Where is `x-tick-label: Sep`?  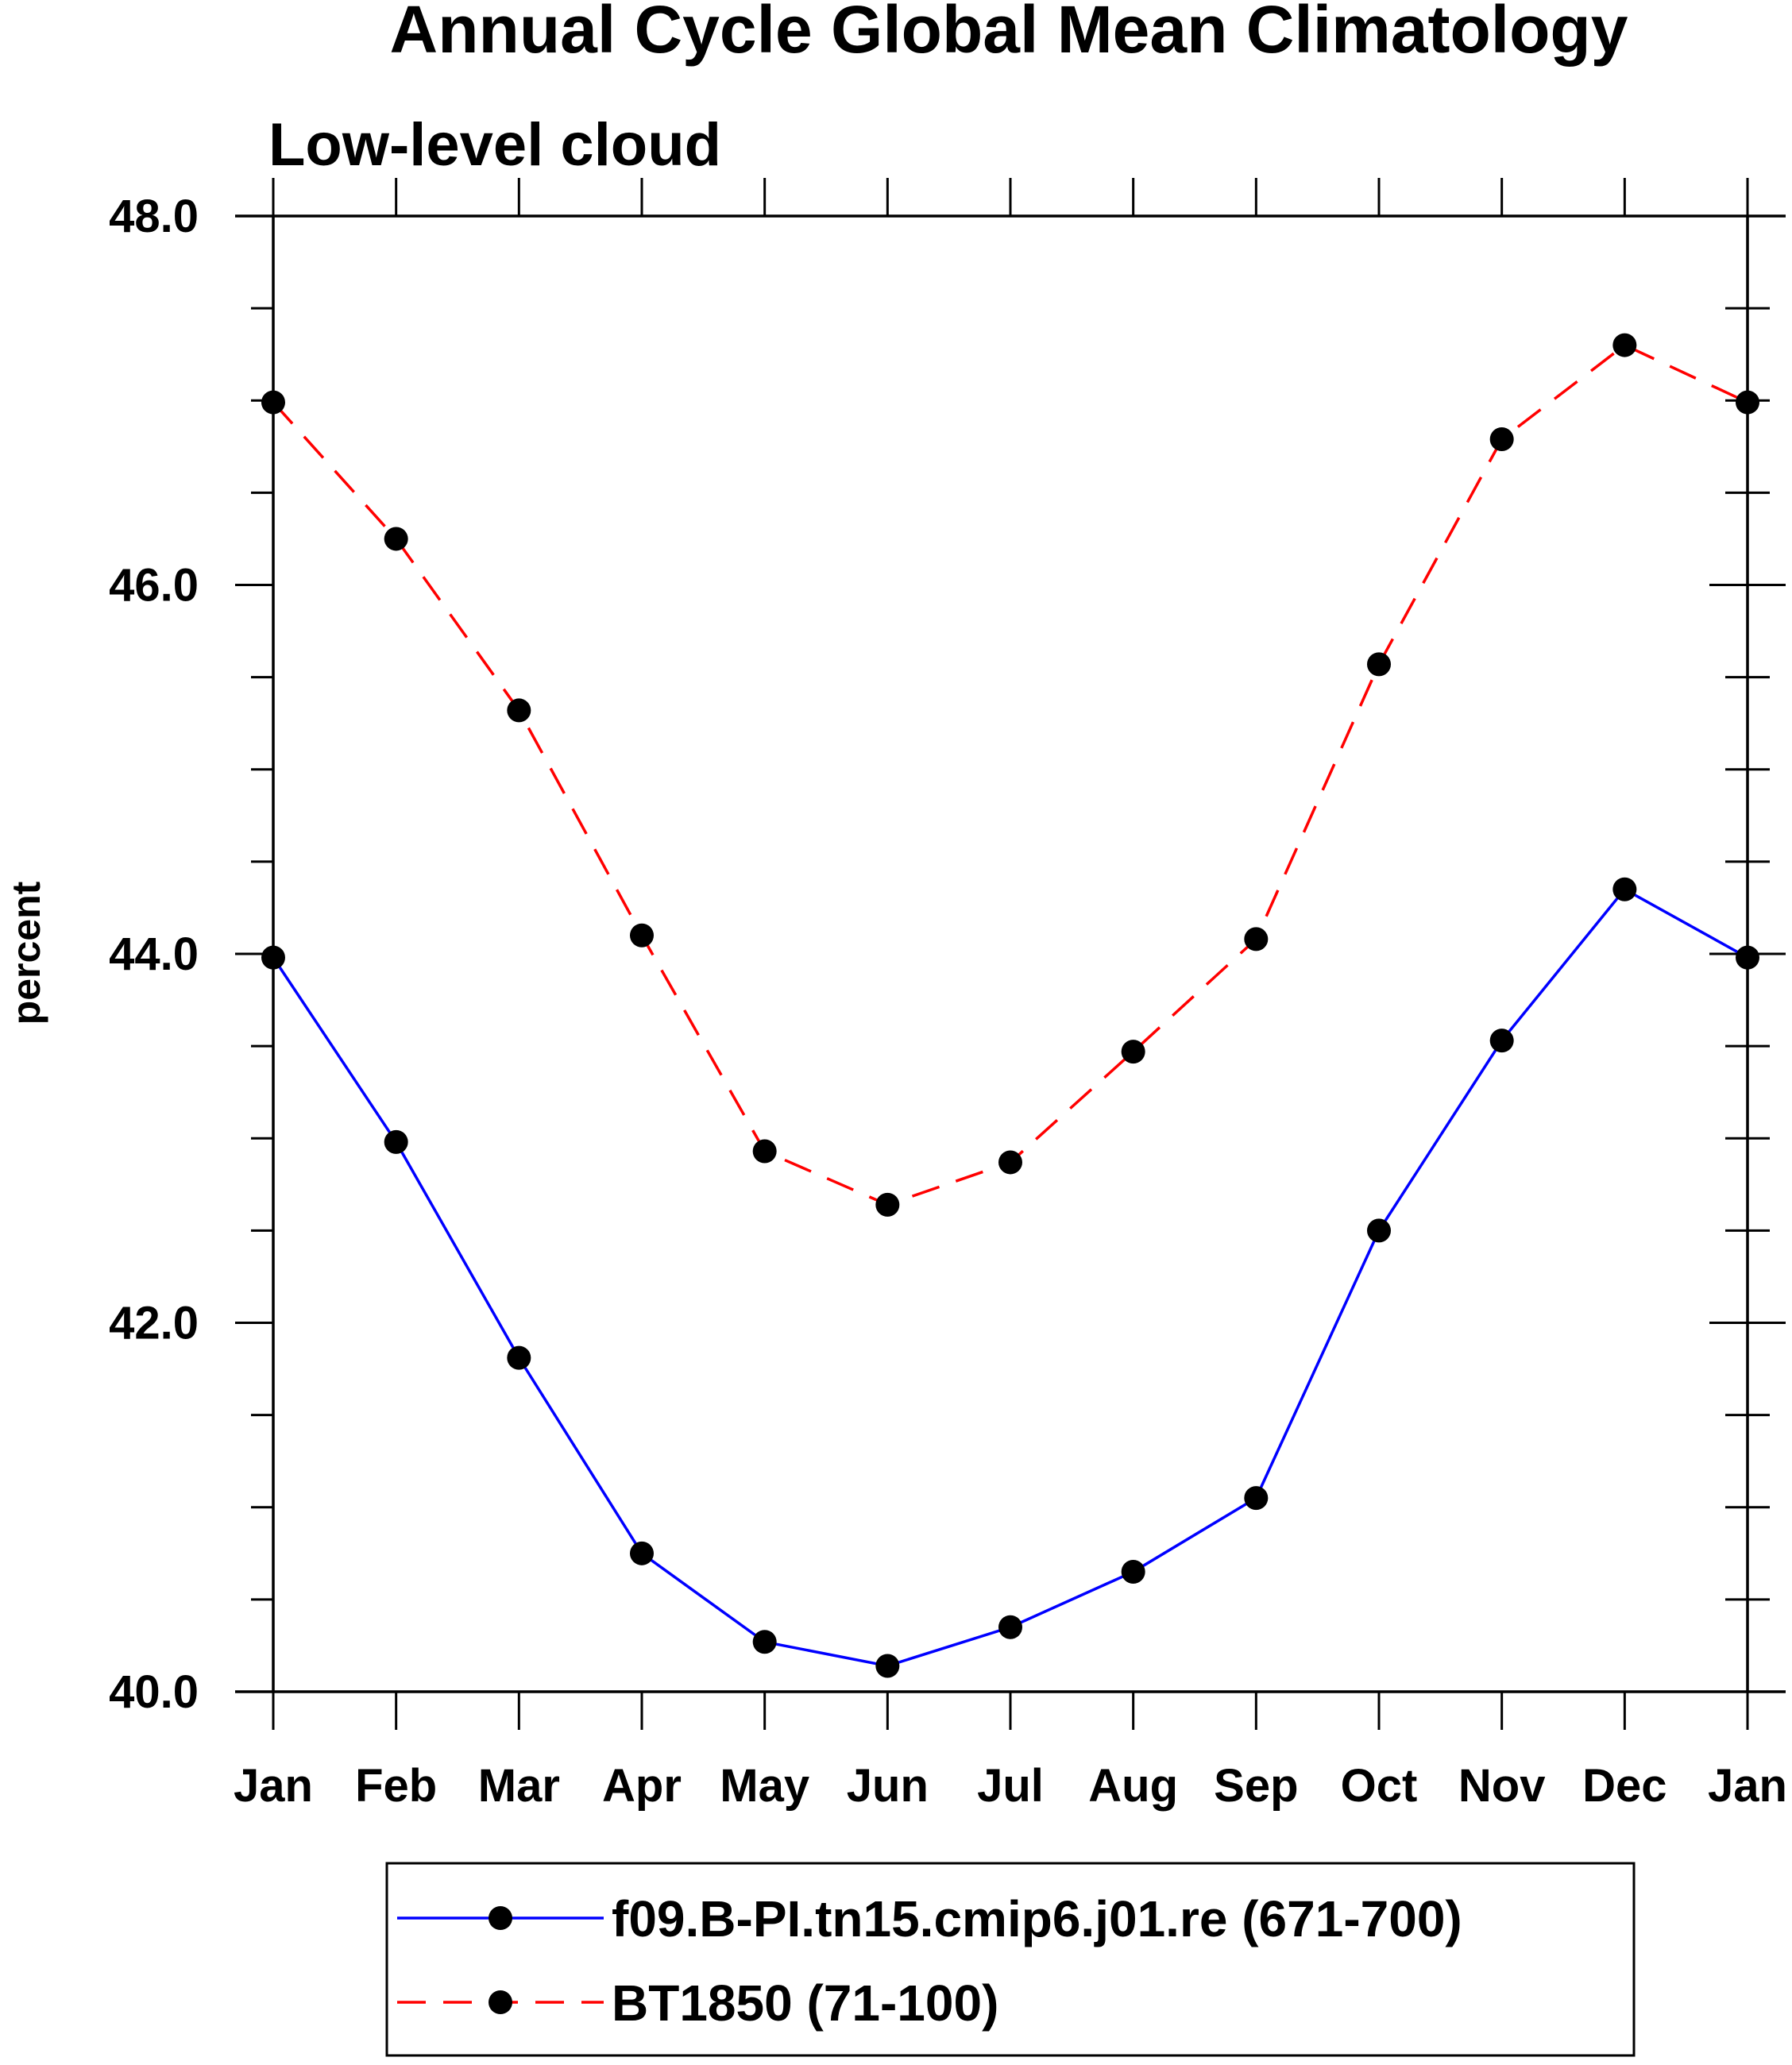 x-tick-label: Sep is located at coordinates (1256, 1786).